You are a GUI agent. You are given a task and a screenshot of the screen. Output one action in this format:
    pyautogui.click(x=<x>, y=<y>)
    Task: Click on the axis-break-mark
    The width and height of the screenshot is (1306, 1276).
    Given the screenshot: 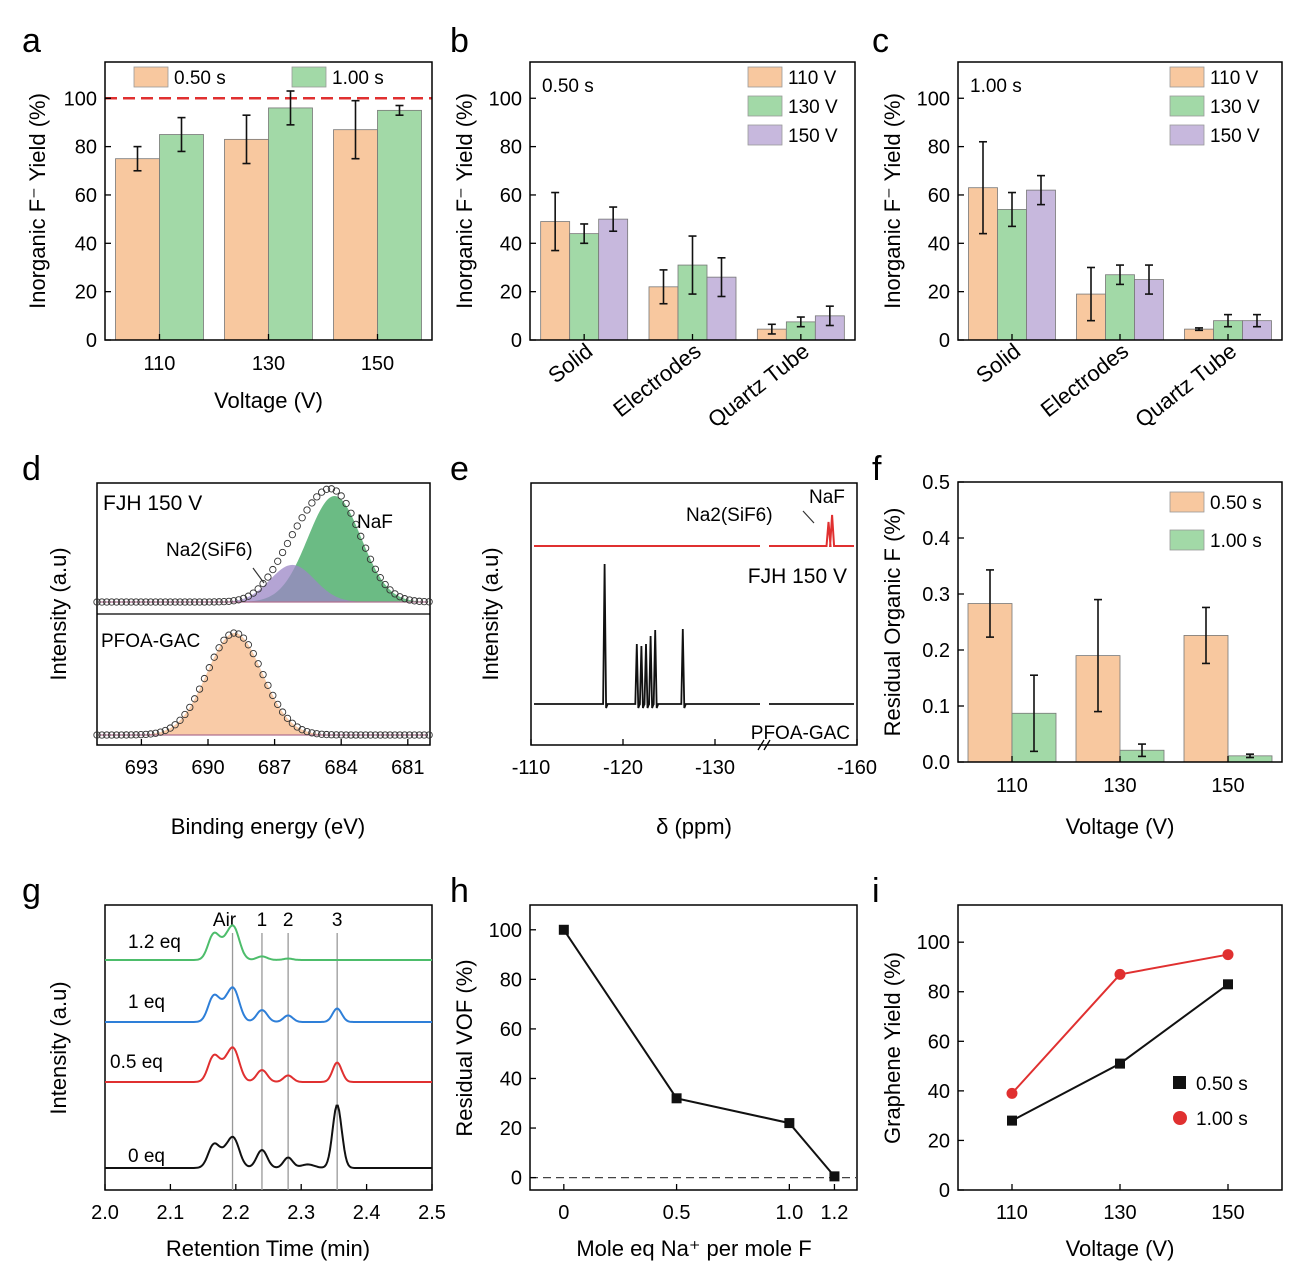 What is the action you would take?
    pyautogui.click(x=761, y=745)
    